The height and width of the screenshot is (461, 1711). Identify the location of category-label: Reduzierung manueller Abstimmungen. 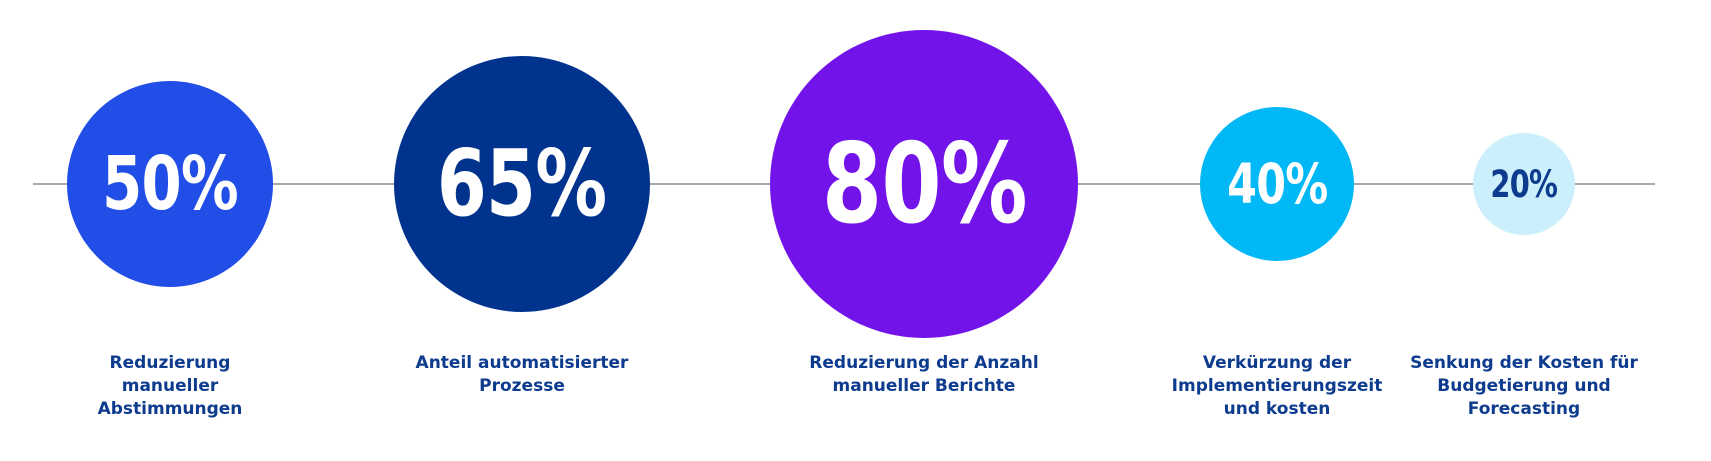
(170, 386).